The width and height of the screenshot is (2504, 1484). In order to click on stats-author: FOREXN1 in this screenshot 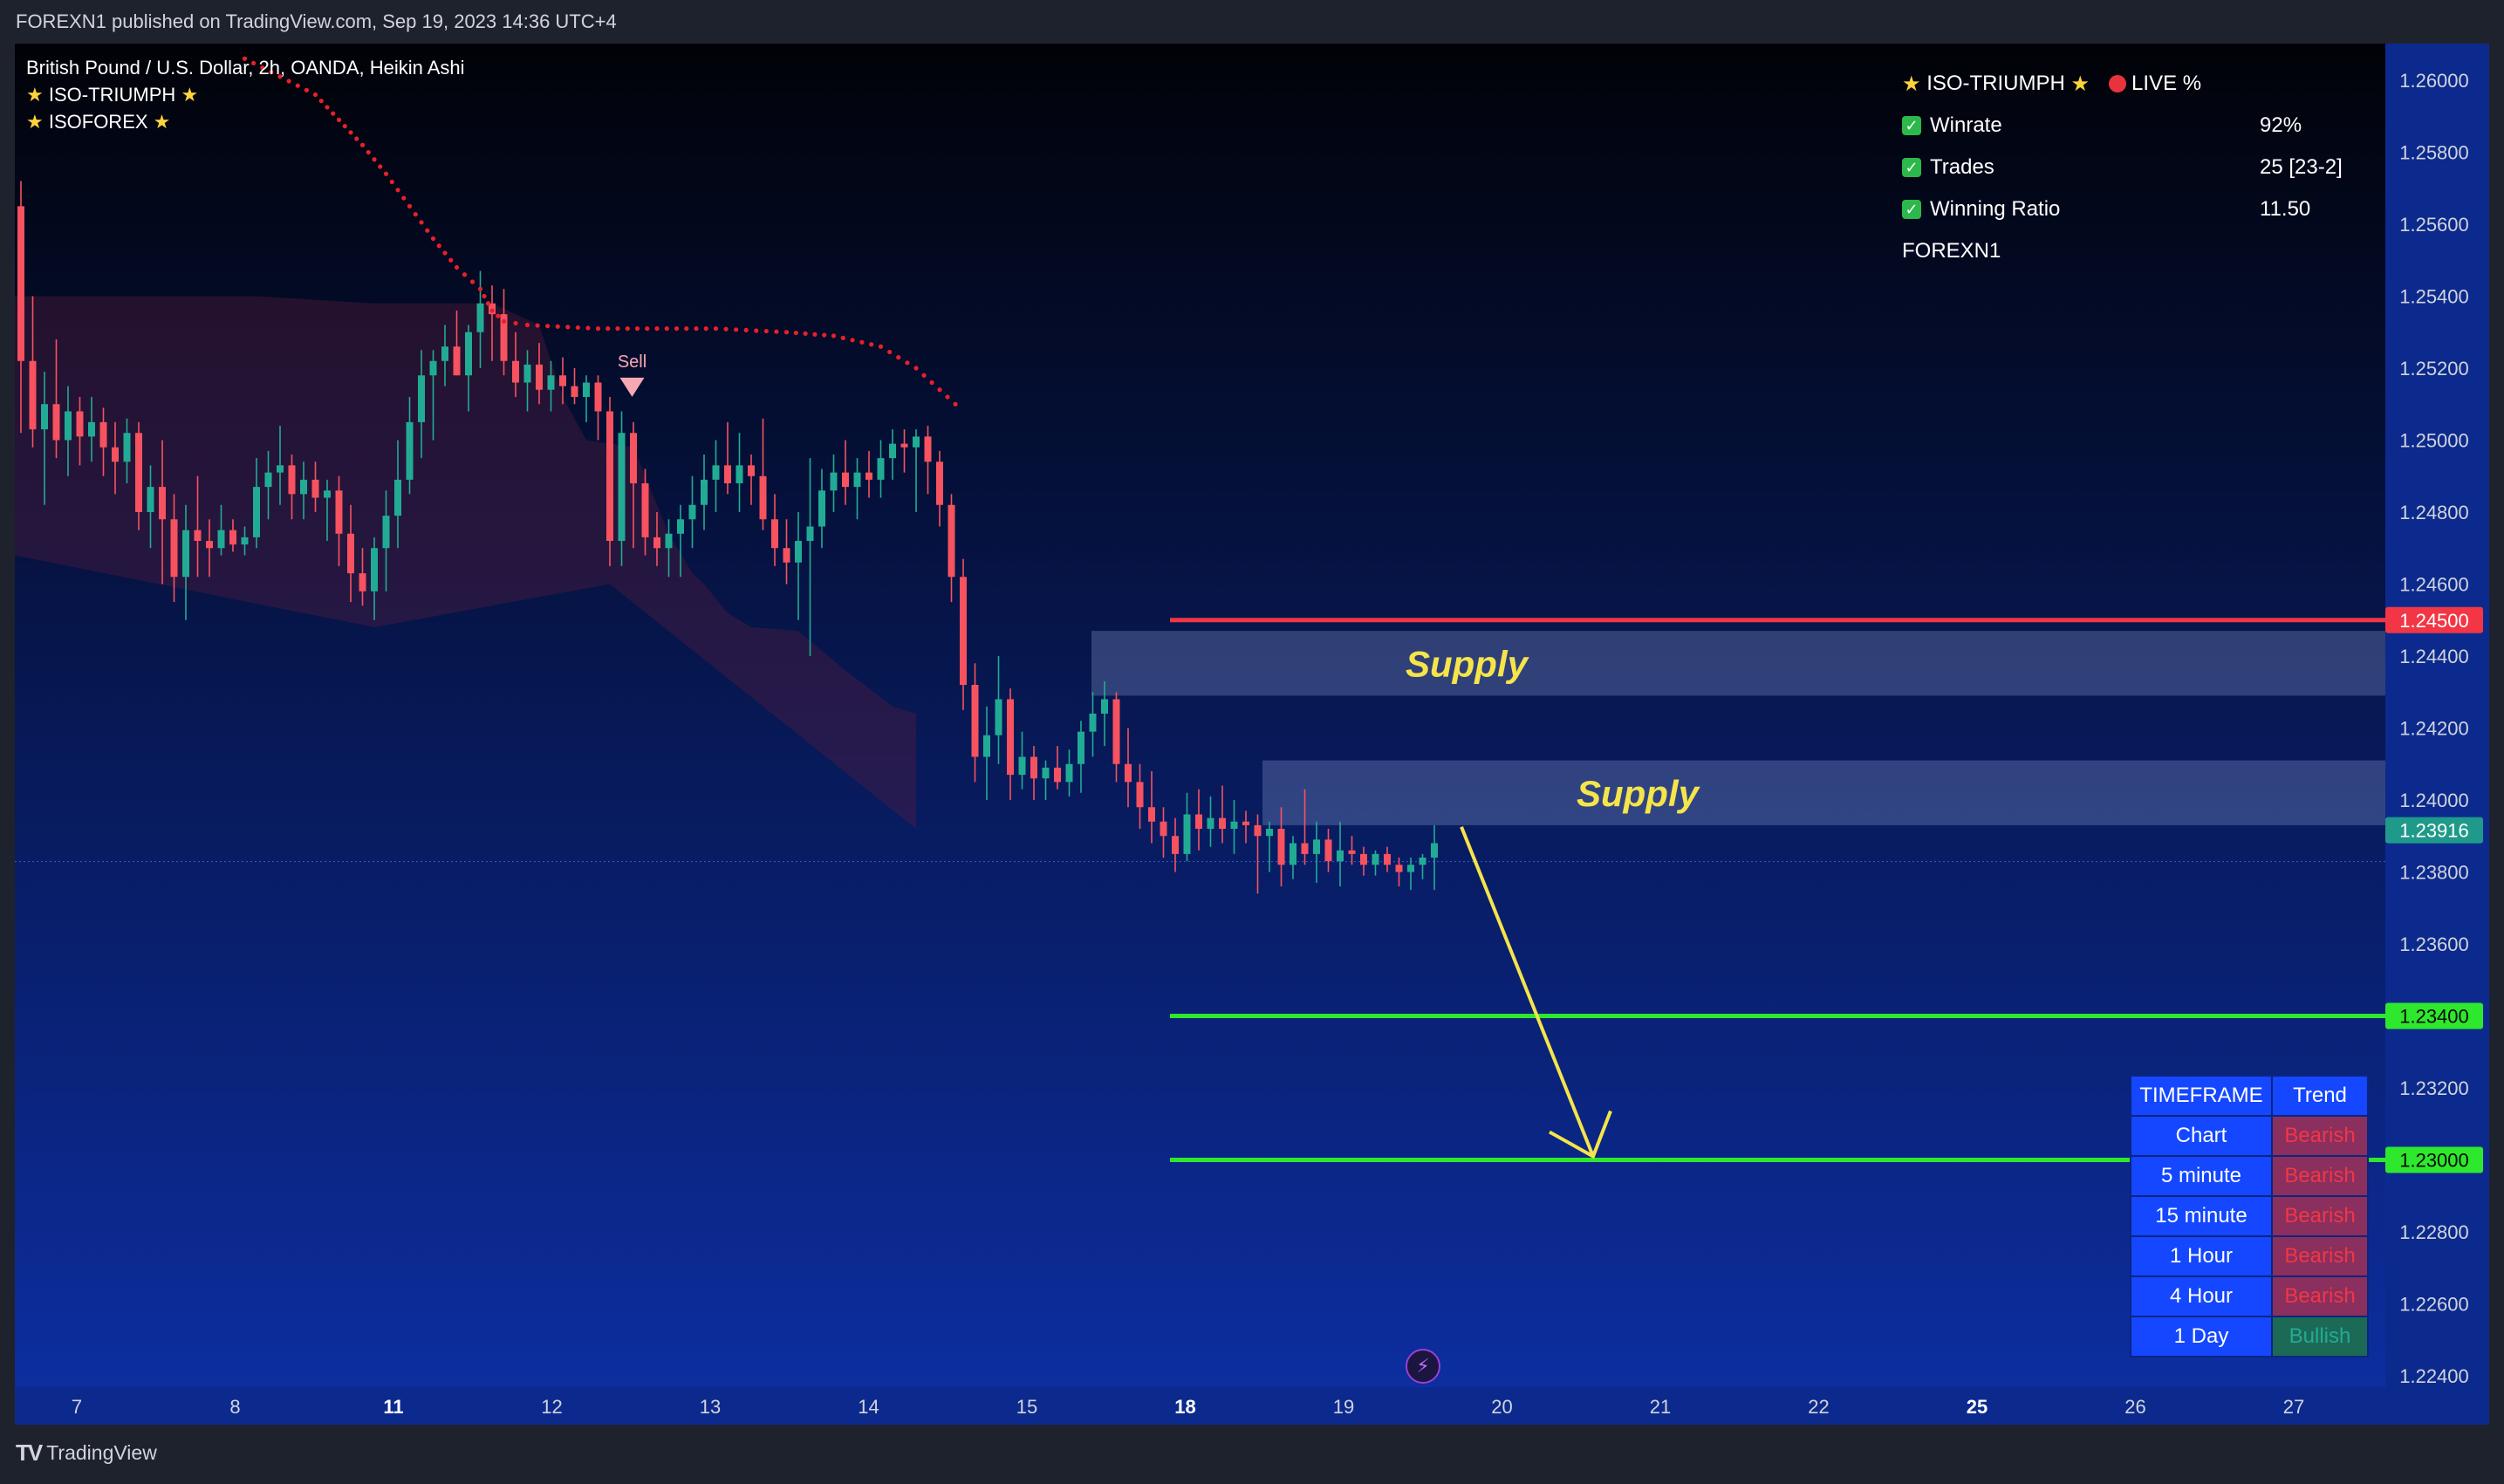, I will do `click(1951, 251)`.